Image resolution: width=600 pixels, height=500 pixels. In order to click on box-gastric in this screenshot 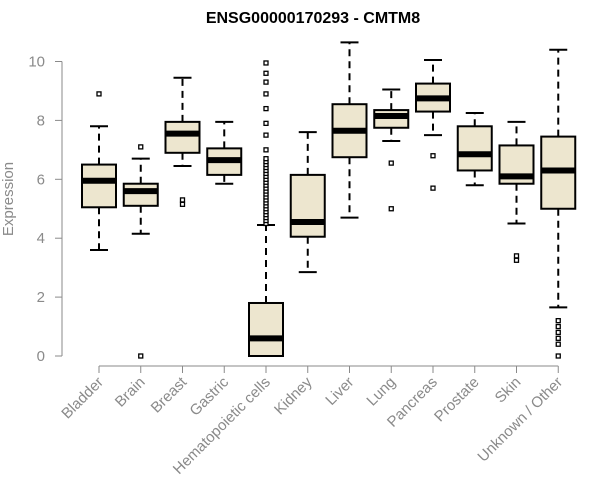, I will do `click(224, 152)`.